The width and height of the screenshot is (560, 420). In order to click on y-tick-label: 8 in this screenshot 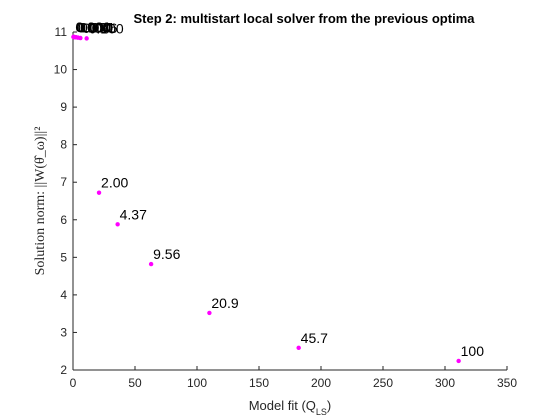, I will do `click(63, 145)`.